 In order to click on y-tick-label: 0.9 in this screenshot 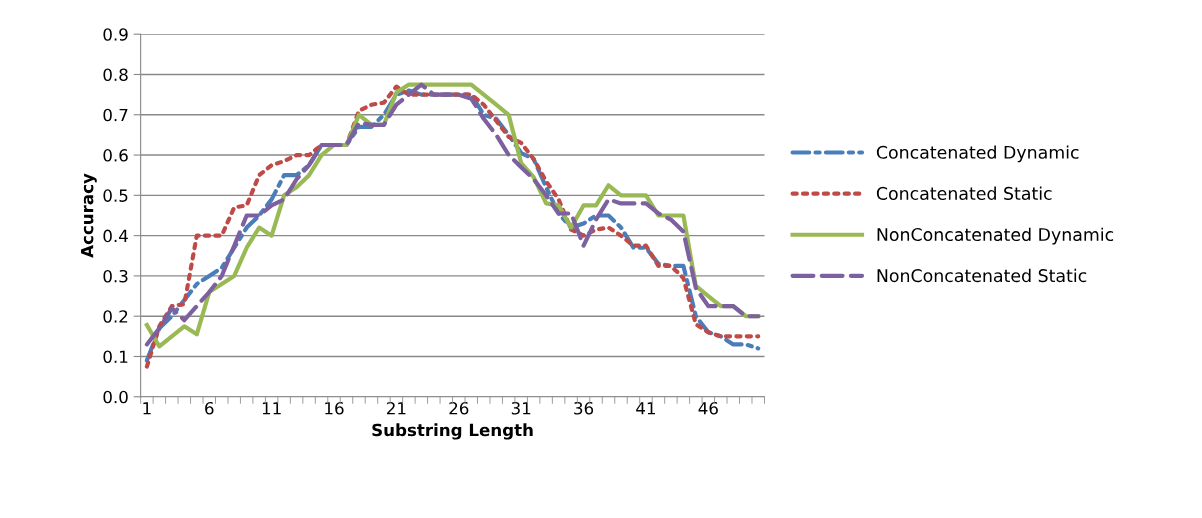, I will do `click(115, 34)`.